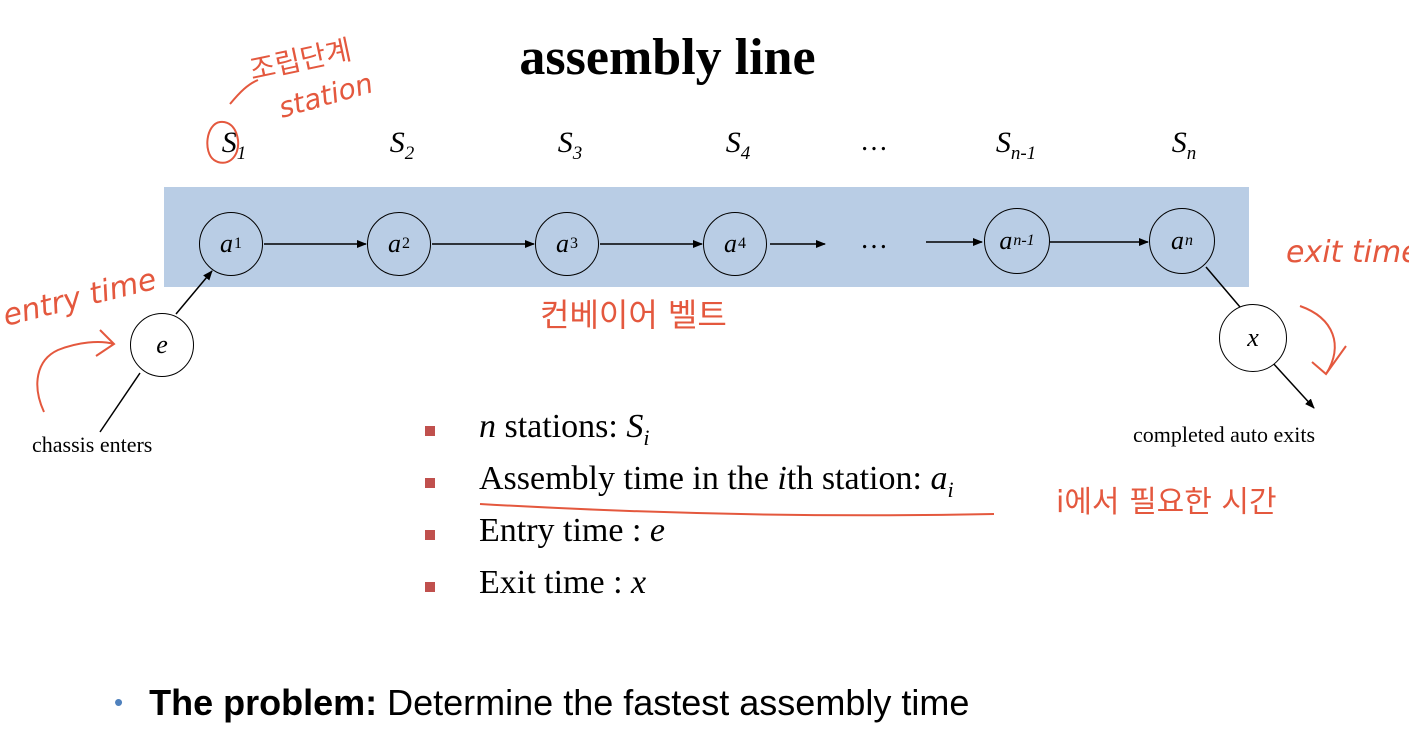  Describe the element at coordinates (80, 298) in the screenshot. I see `annotation-entry-time: entry time` at that location.